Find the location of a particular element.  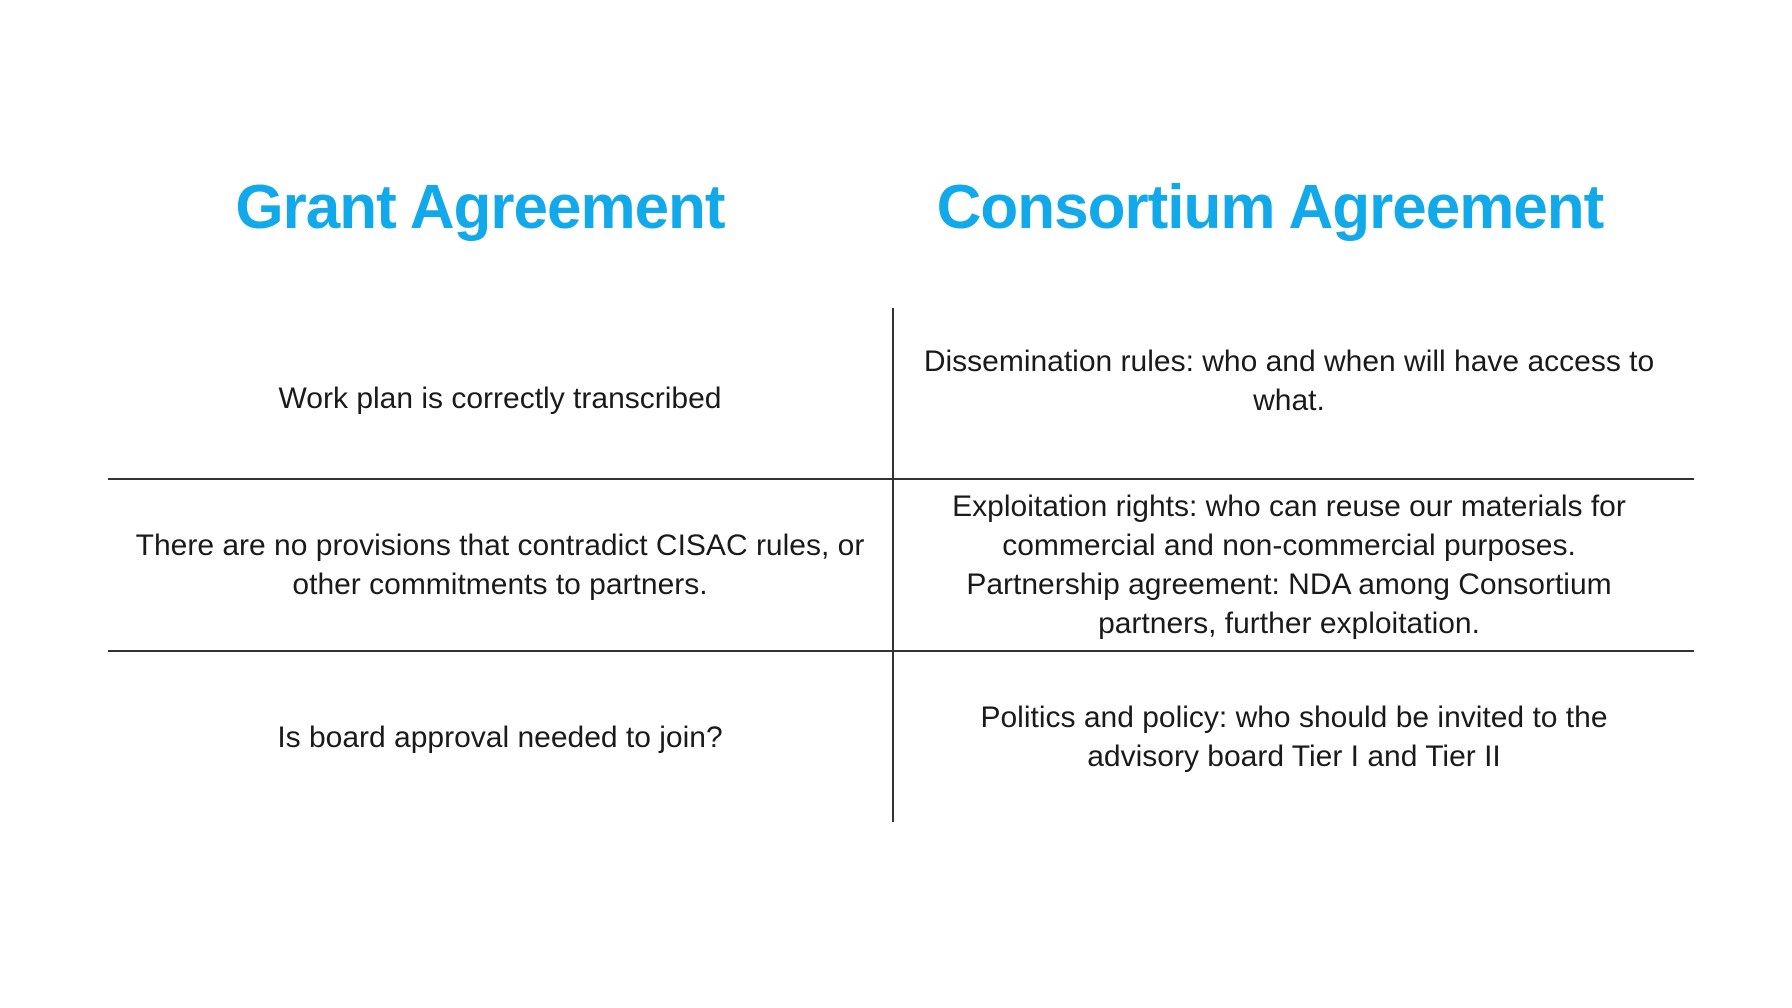

grant-agreement-heading: Grant Agreement is located at coordinates (480, 207).